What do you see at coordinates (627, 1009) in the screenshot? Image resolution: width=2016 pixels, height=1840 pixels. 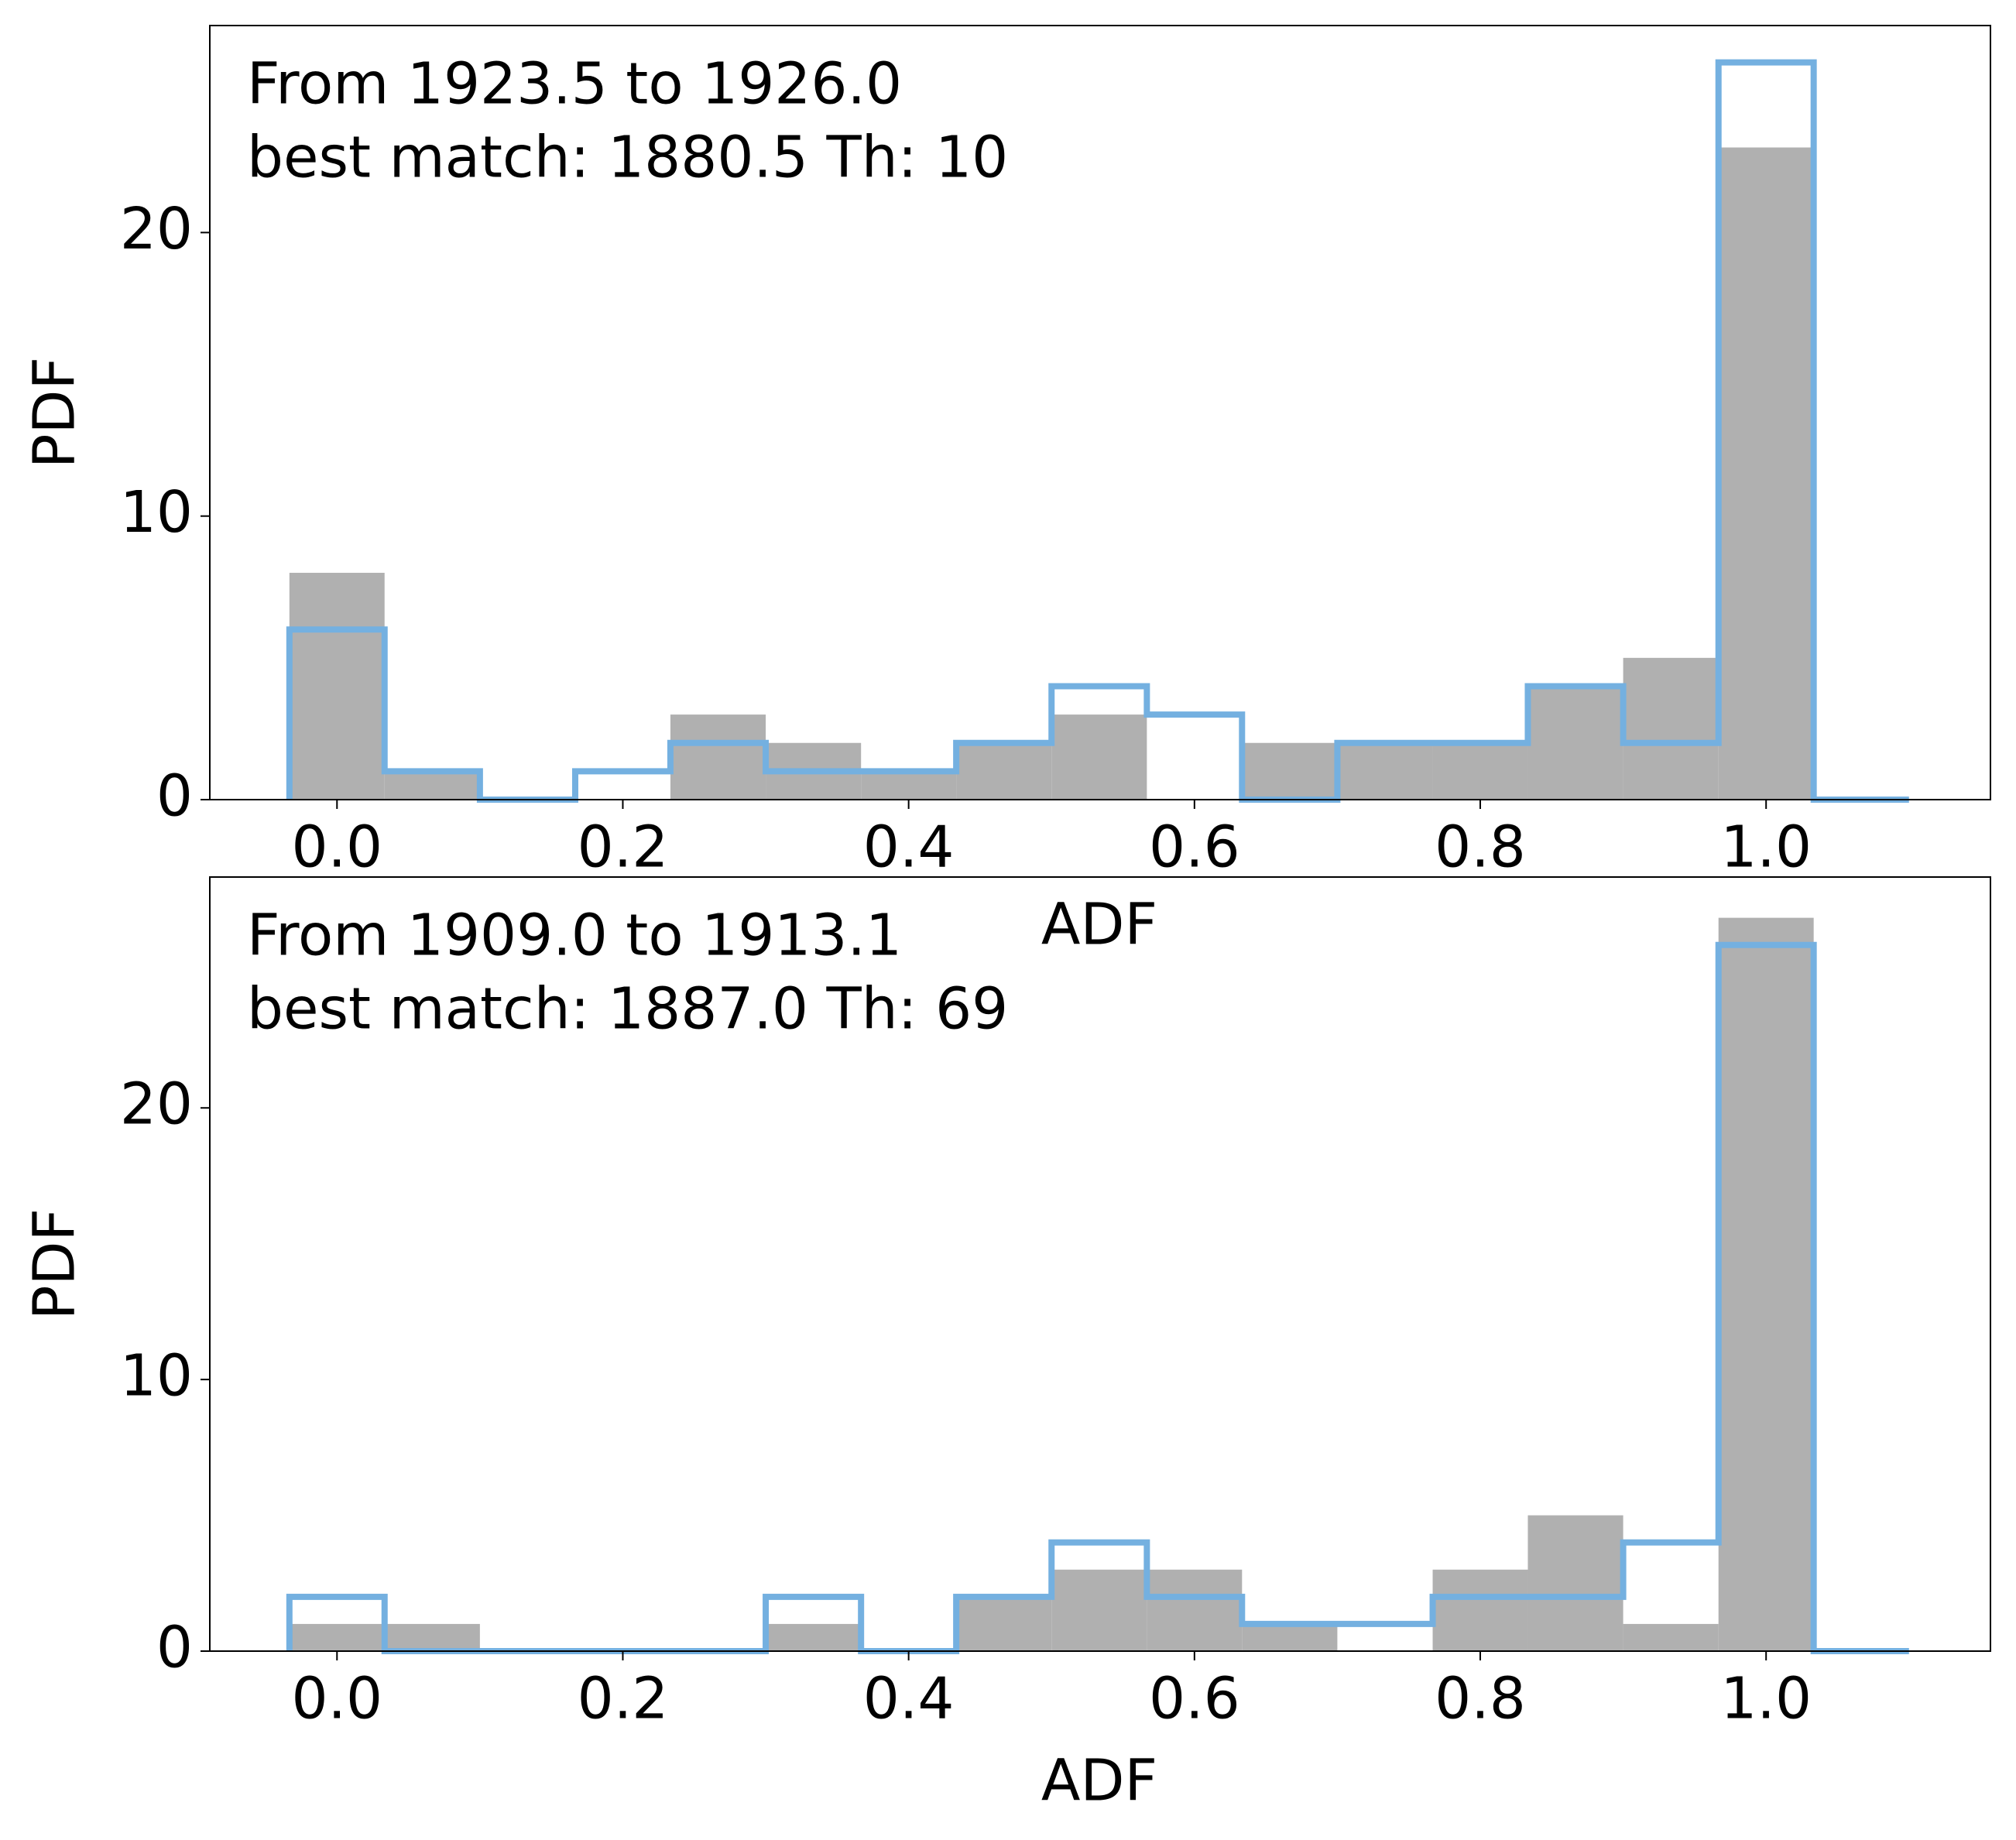 I see `annotation: best match: 1887.0 Th: 69` at bounding box center [627, 1009].